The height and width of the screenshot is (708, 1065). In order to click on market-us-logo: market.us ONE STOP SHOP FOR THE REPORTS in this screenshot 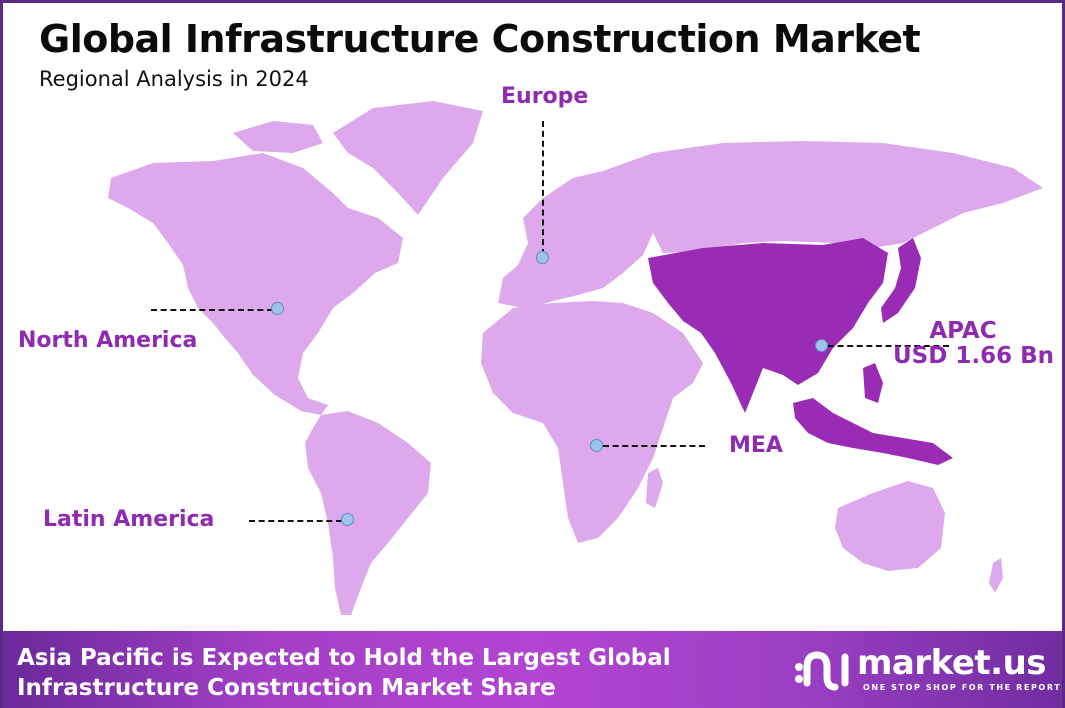, I will do `click(927, 670)`.